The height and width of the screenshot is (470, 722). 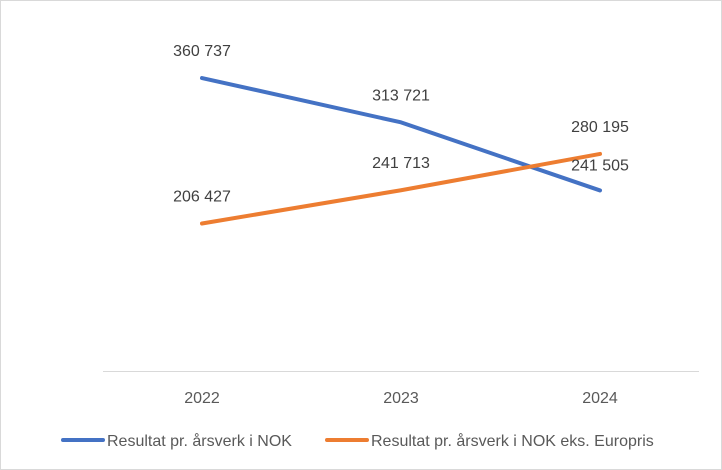 I want to click on data-label: 280 195, so click(x=600, y=127).